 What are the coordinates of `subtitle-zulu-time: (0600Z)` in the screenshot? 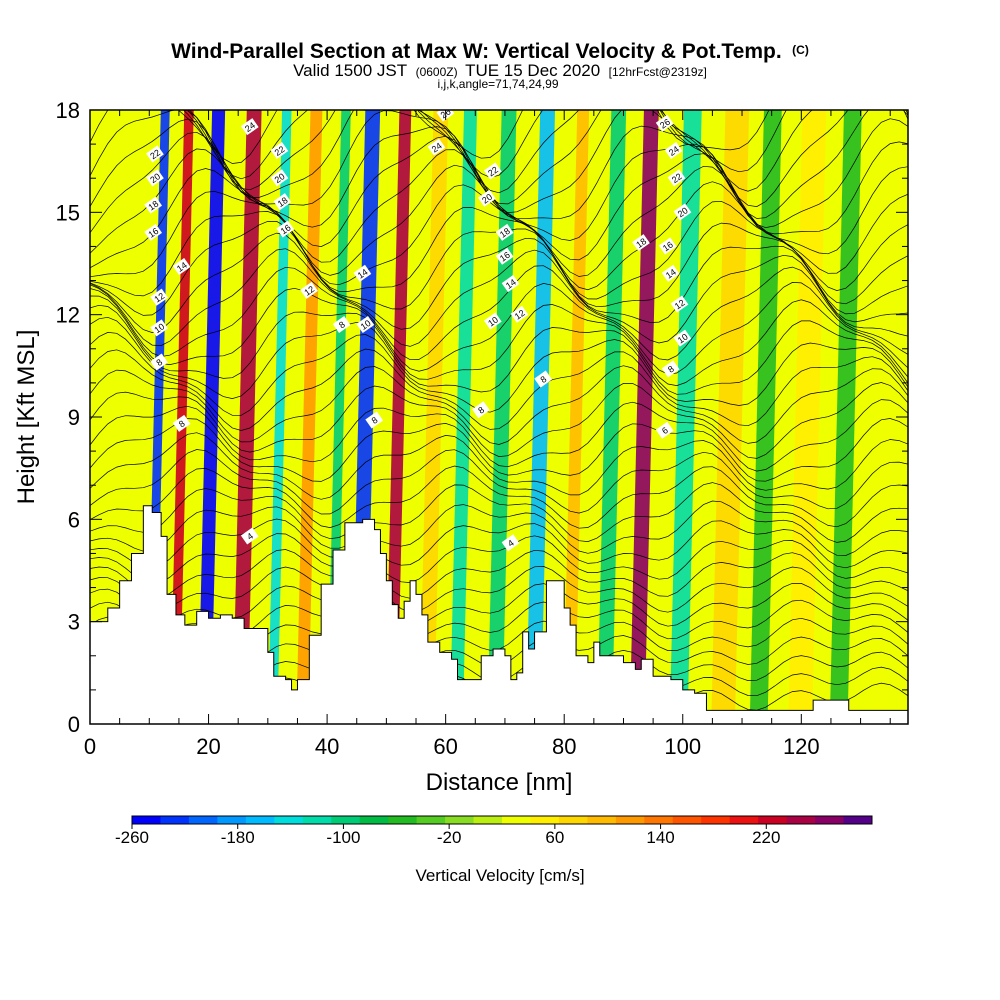 It's located at (437, 72).